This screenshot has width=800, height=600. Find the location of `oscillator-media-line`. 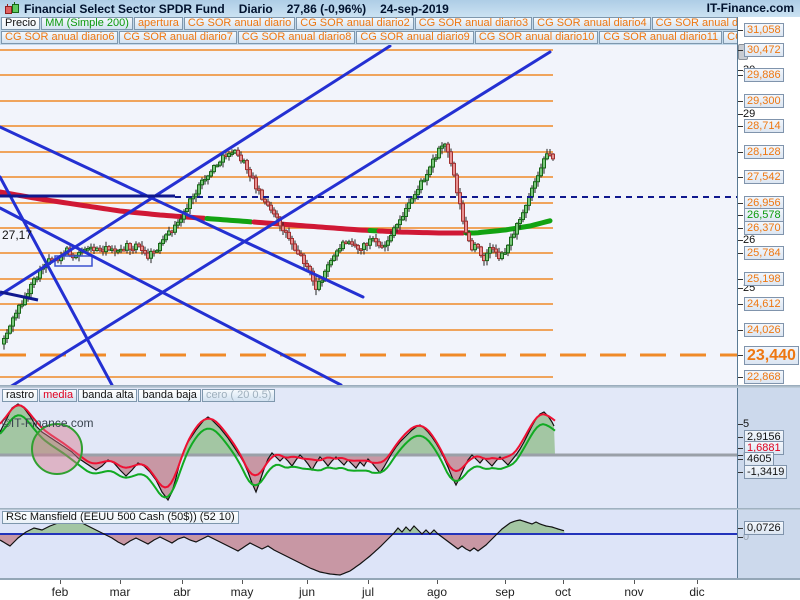

oscillator-media-line is located at coordinates (278, 446).